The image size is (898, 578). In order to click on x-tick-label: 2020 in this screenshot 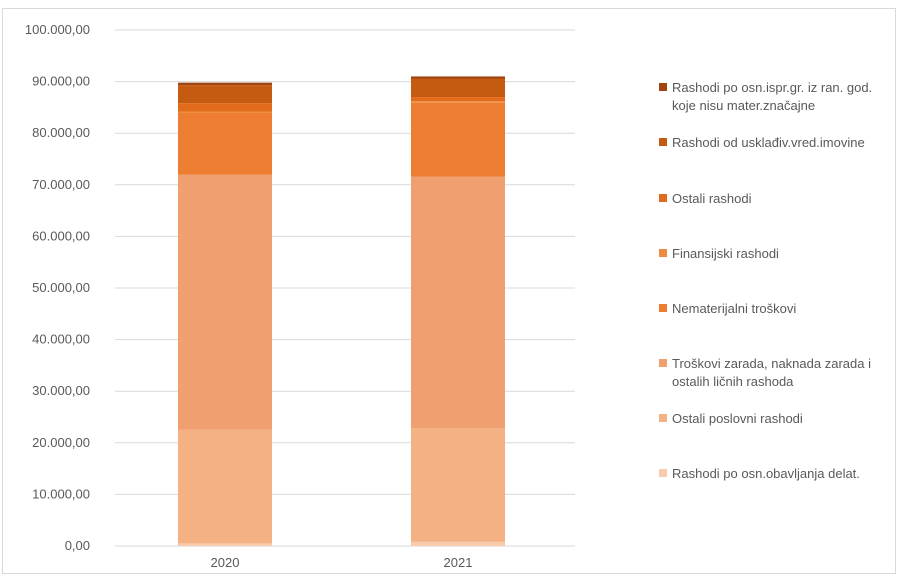, I will do `click(225, 562)`.